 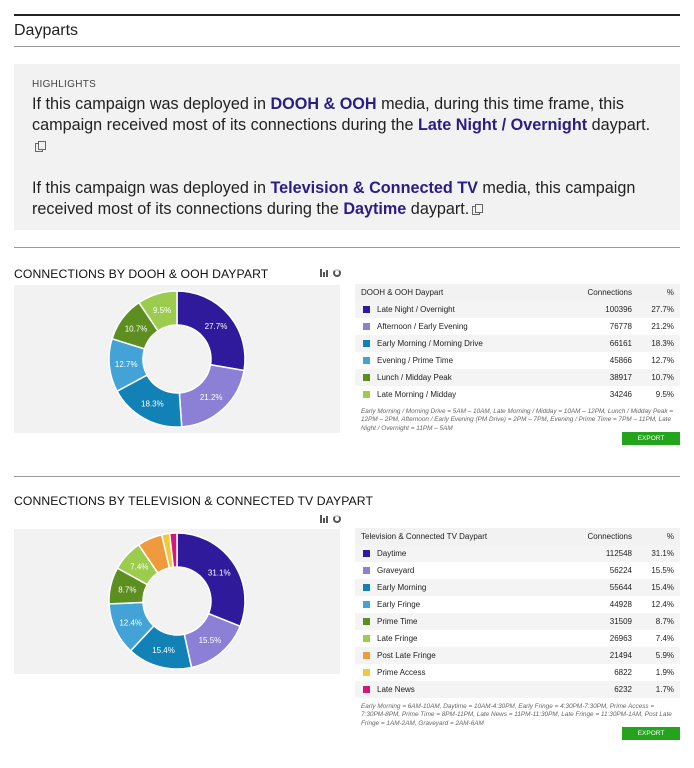 What do you see at coordinates (662, 587) in the screenshot?
I see `pct-cell: 15.4%` at bounding box center [662, 587].